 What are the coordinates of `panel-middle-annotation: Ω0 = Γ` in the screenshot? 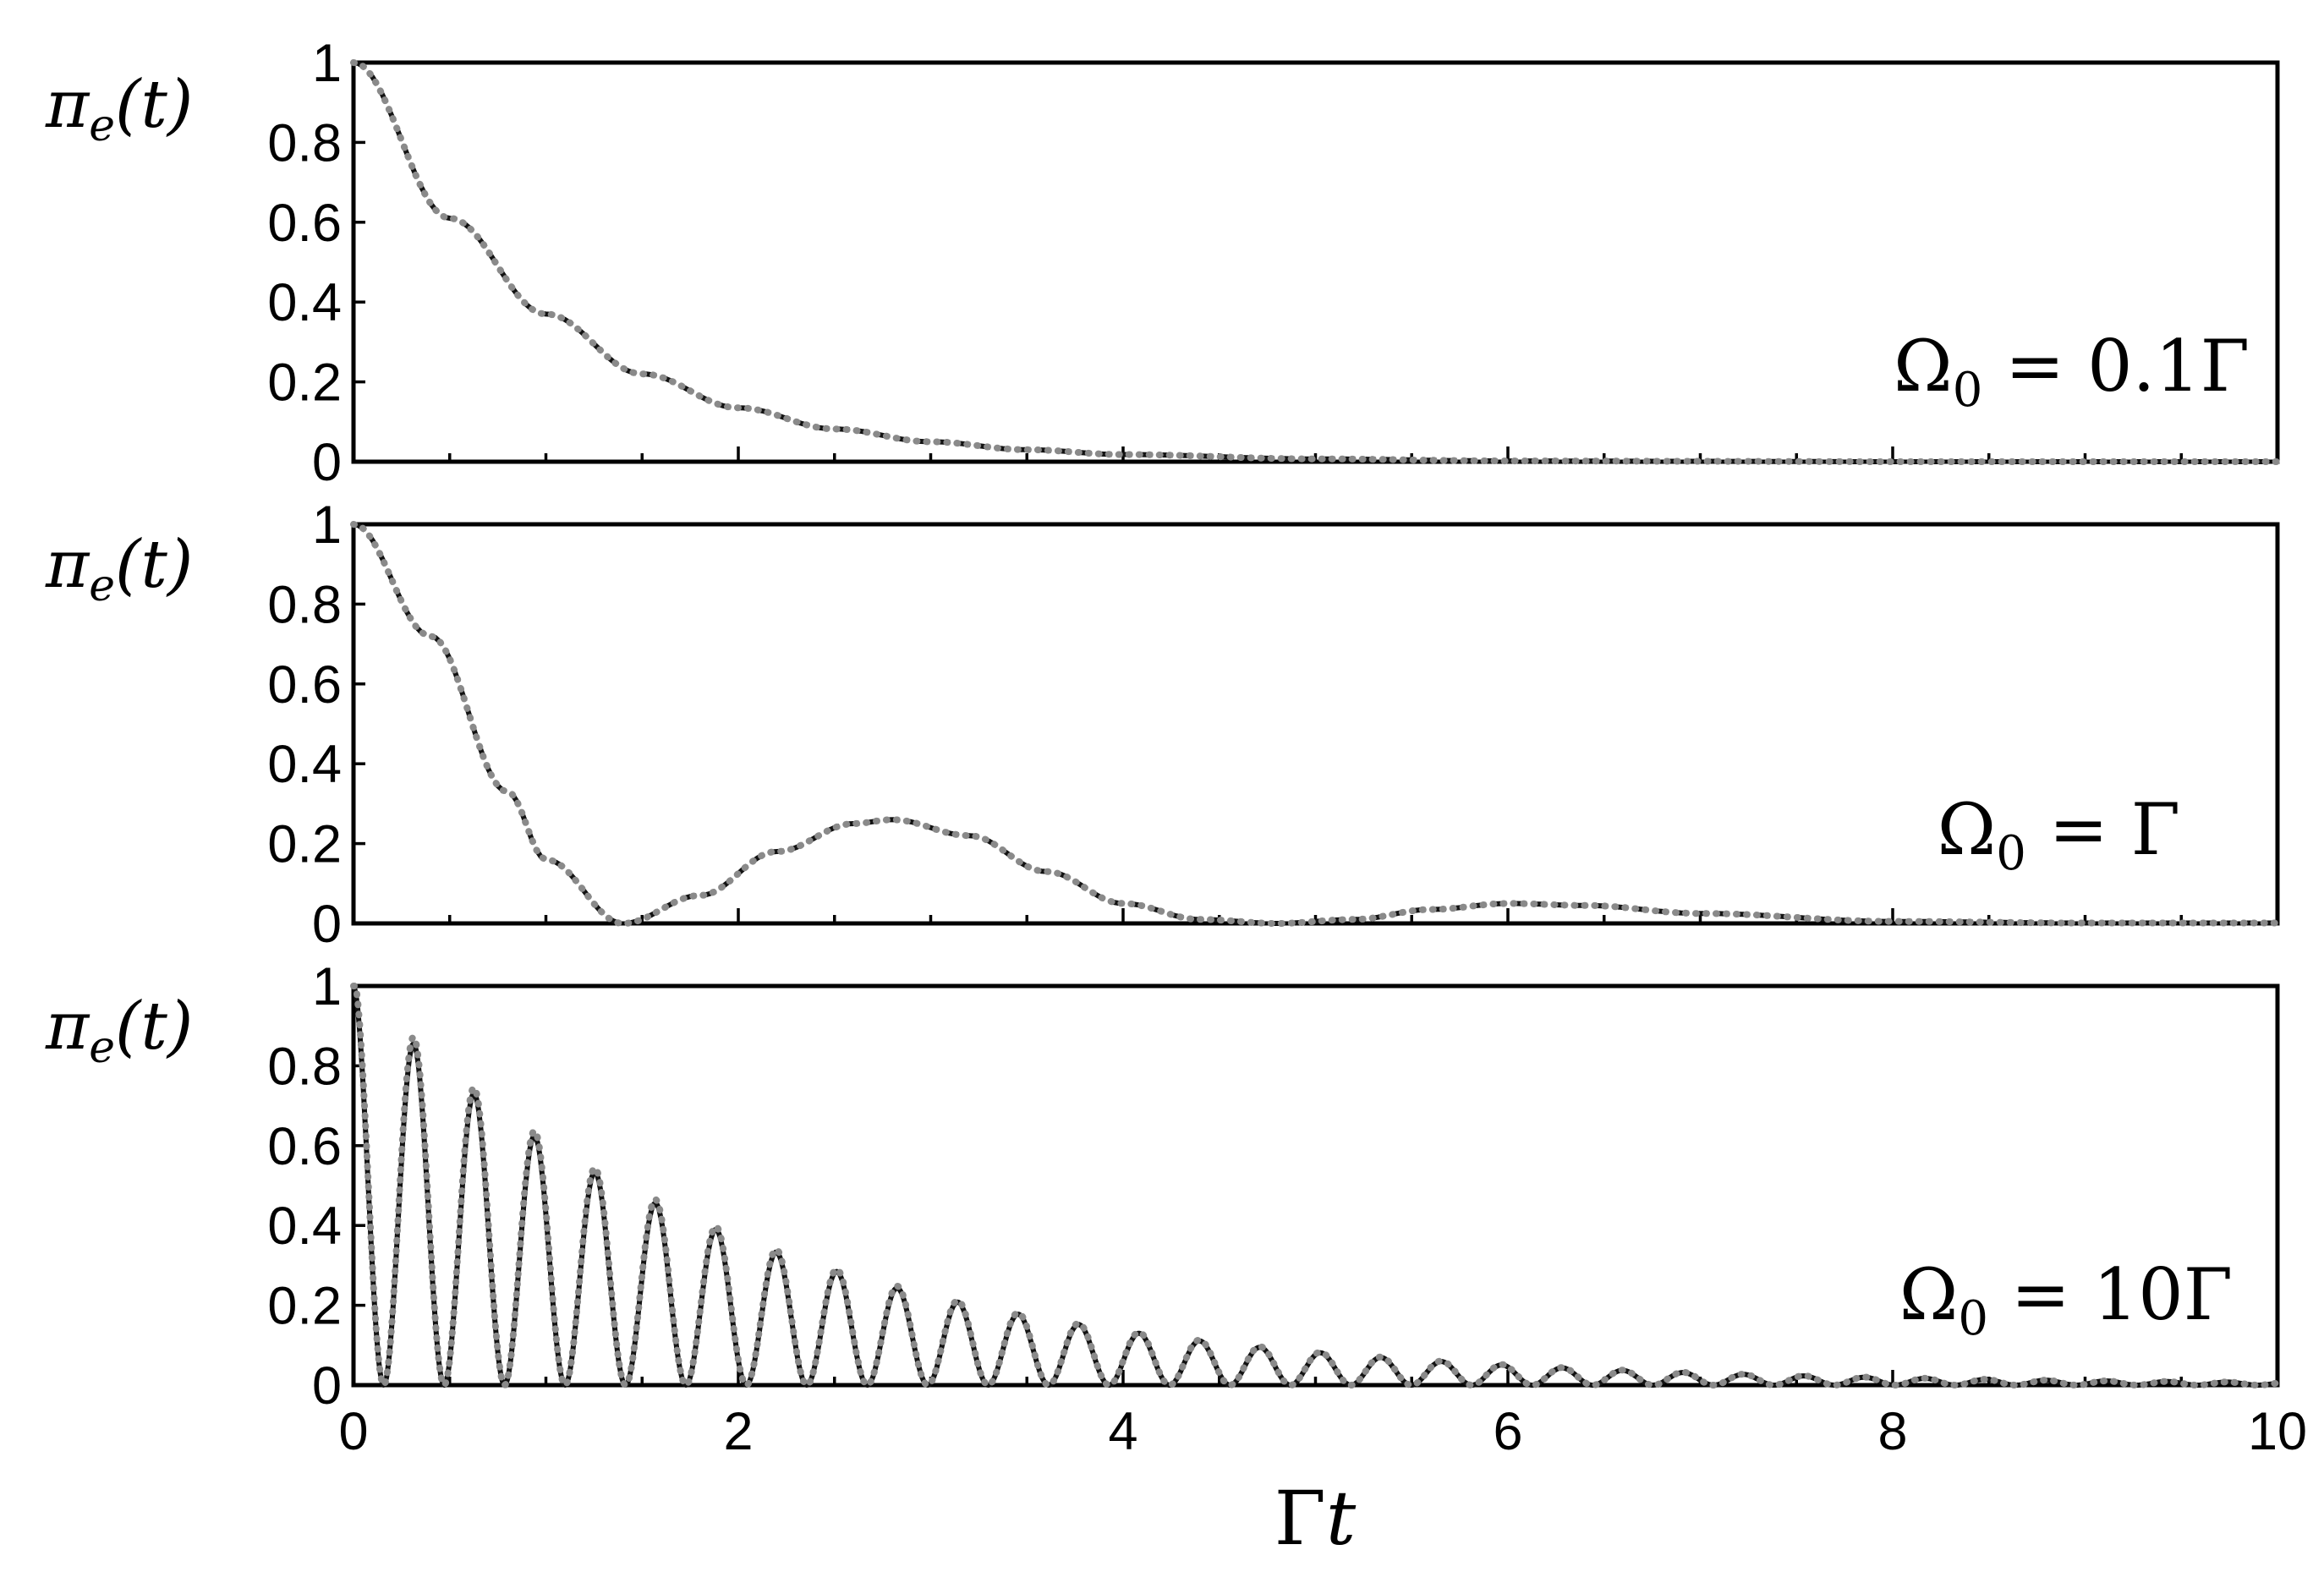 It's located at (2059, 834).